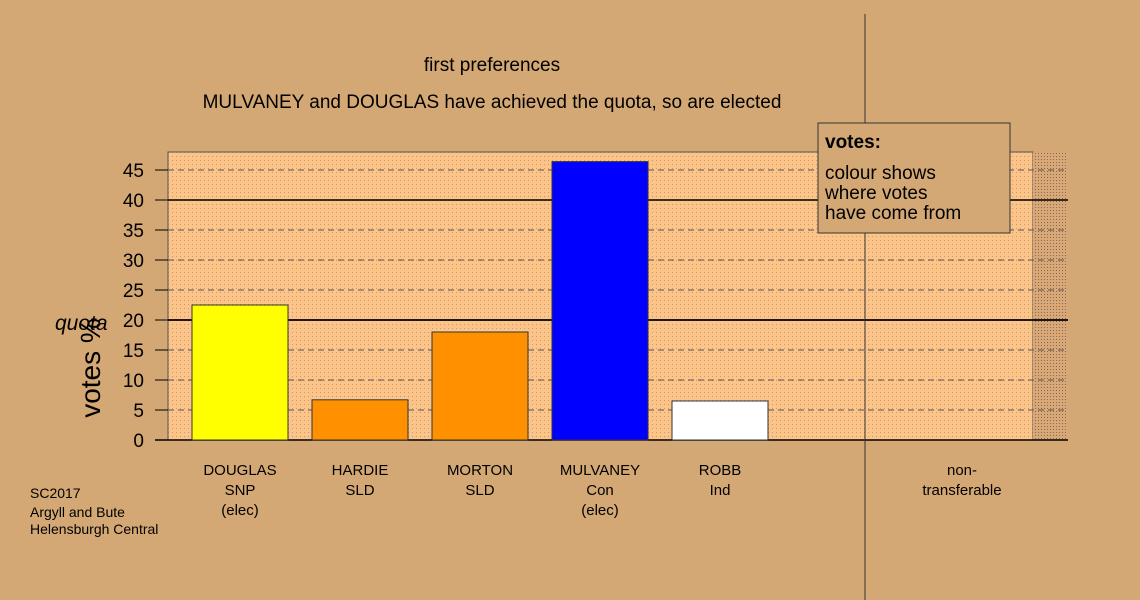  I want to click on y-tick-label: 40, so click(133, 201).